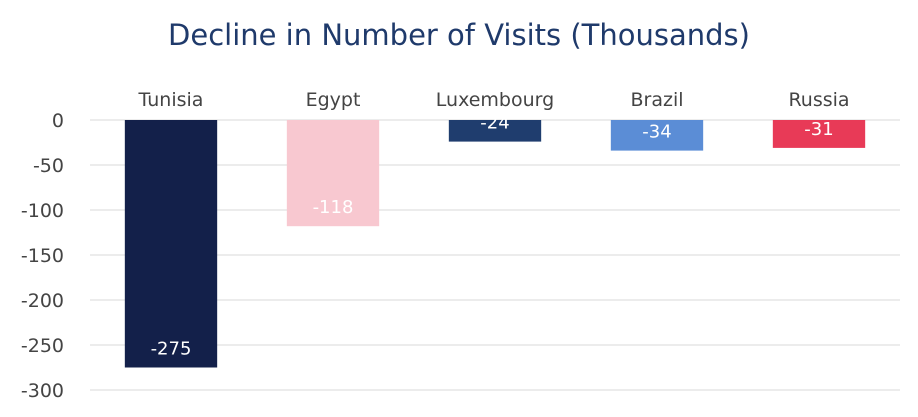  I want to click on category-label-luxembourg: Luxembourg, so click(495, 100).